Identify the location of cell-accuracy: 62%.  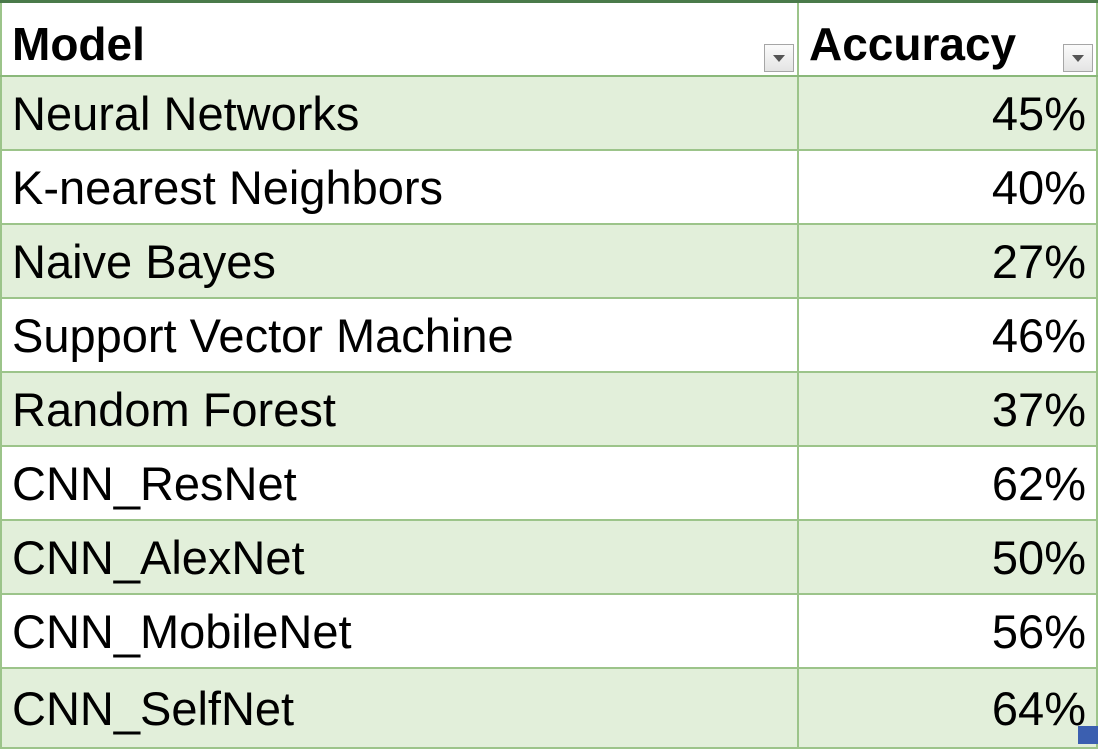
(947, 483).